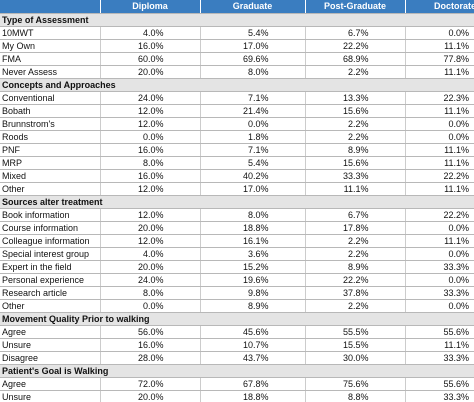  Describe the element at coordinates (50, 293) in the screenshot. I see `row-label: Research article` at that location.